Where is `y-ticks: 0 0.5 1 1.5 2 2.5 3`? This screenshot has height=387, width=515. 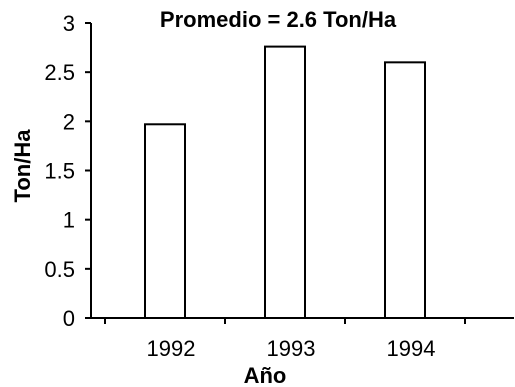
y-ticks: 0 0.5 1 1.5 2 2.5 3 is located at coordinates (67, 171).